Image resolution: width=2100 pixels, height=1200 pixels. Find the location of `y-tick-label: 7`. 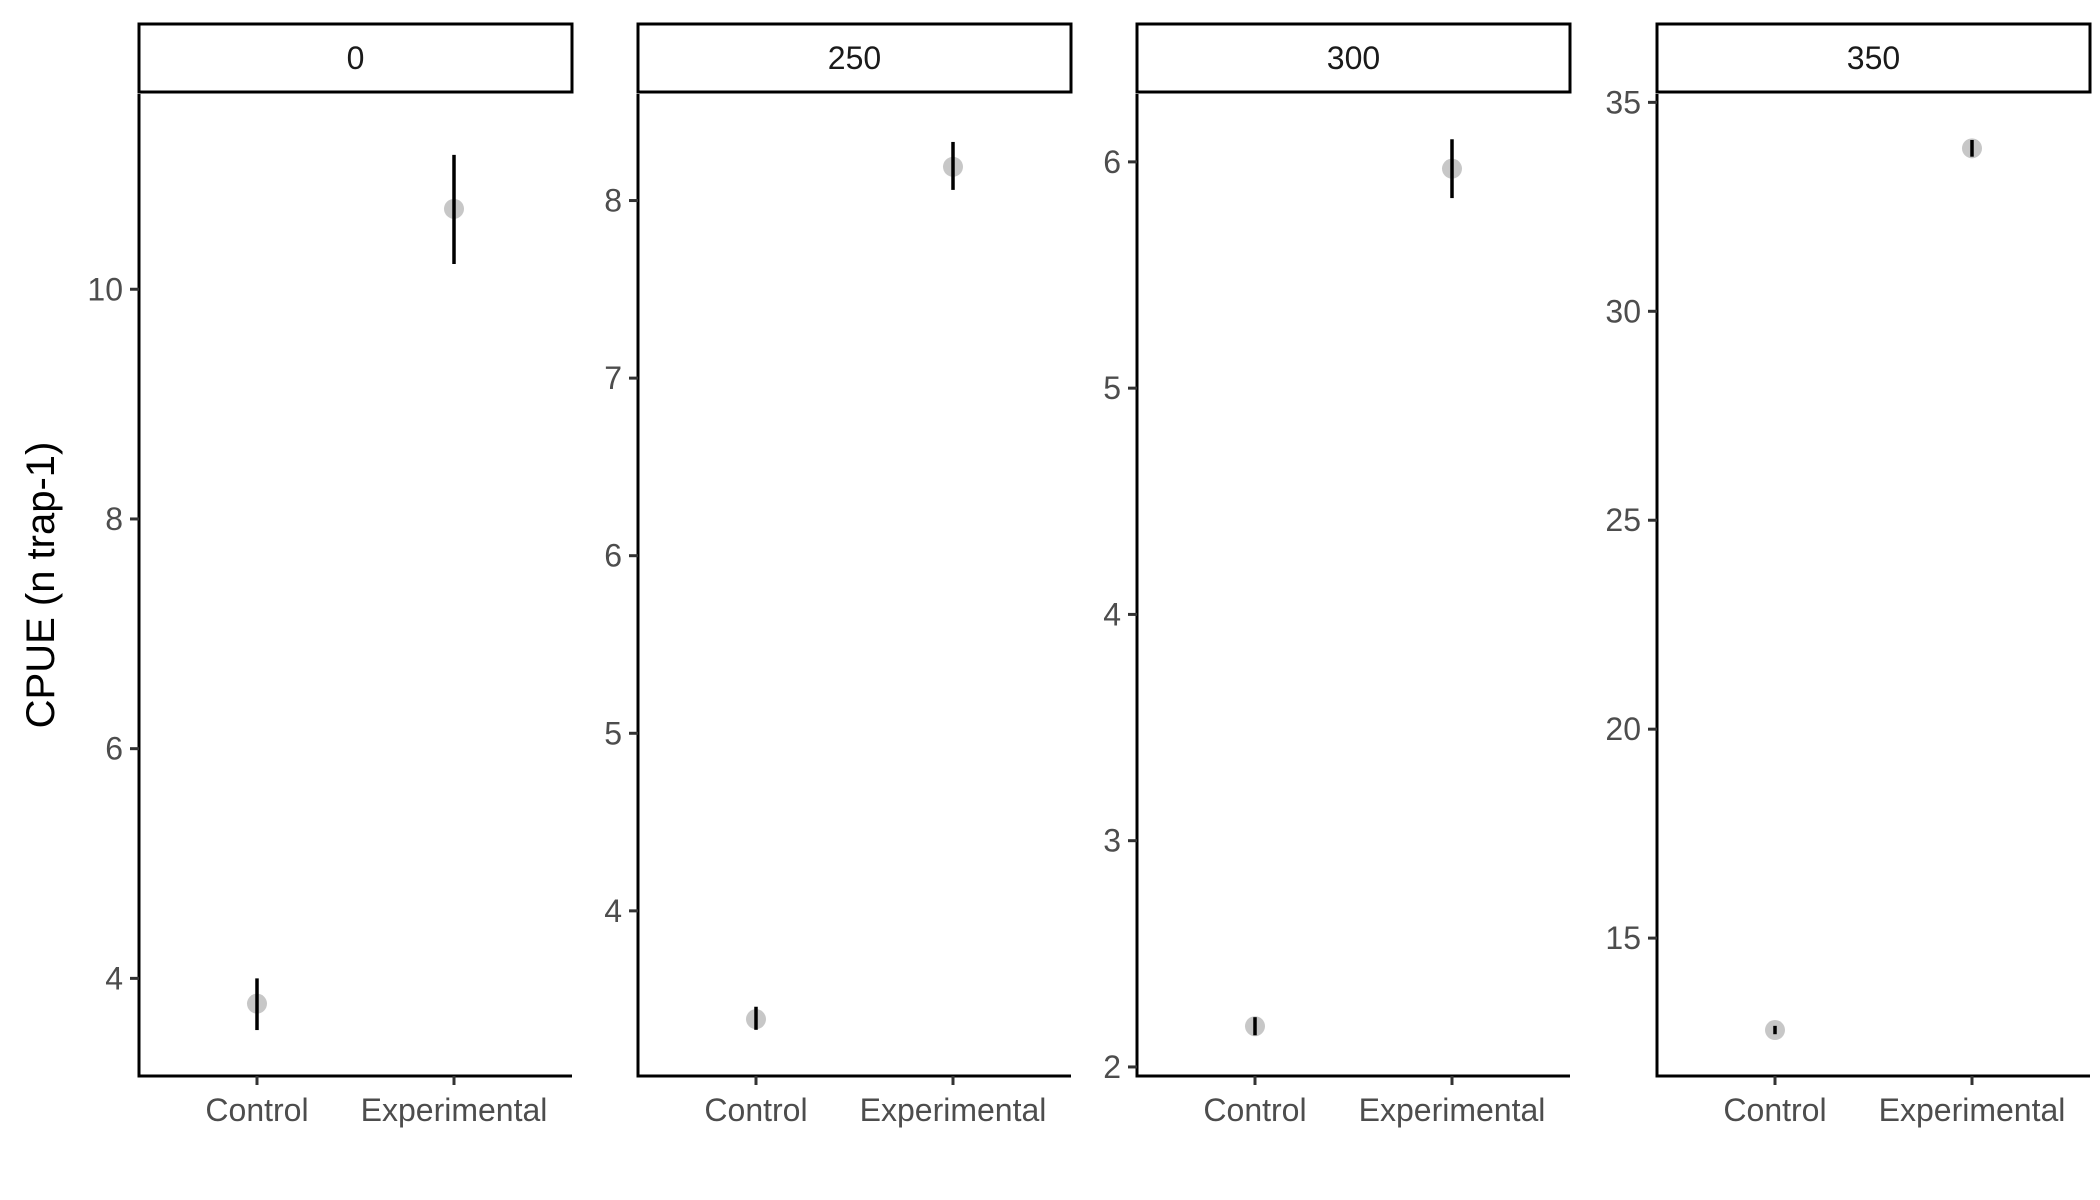

y-tick-label: 7 is located at coordinates (613, 378).